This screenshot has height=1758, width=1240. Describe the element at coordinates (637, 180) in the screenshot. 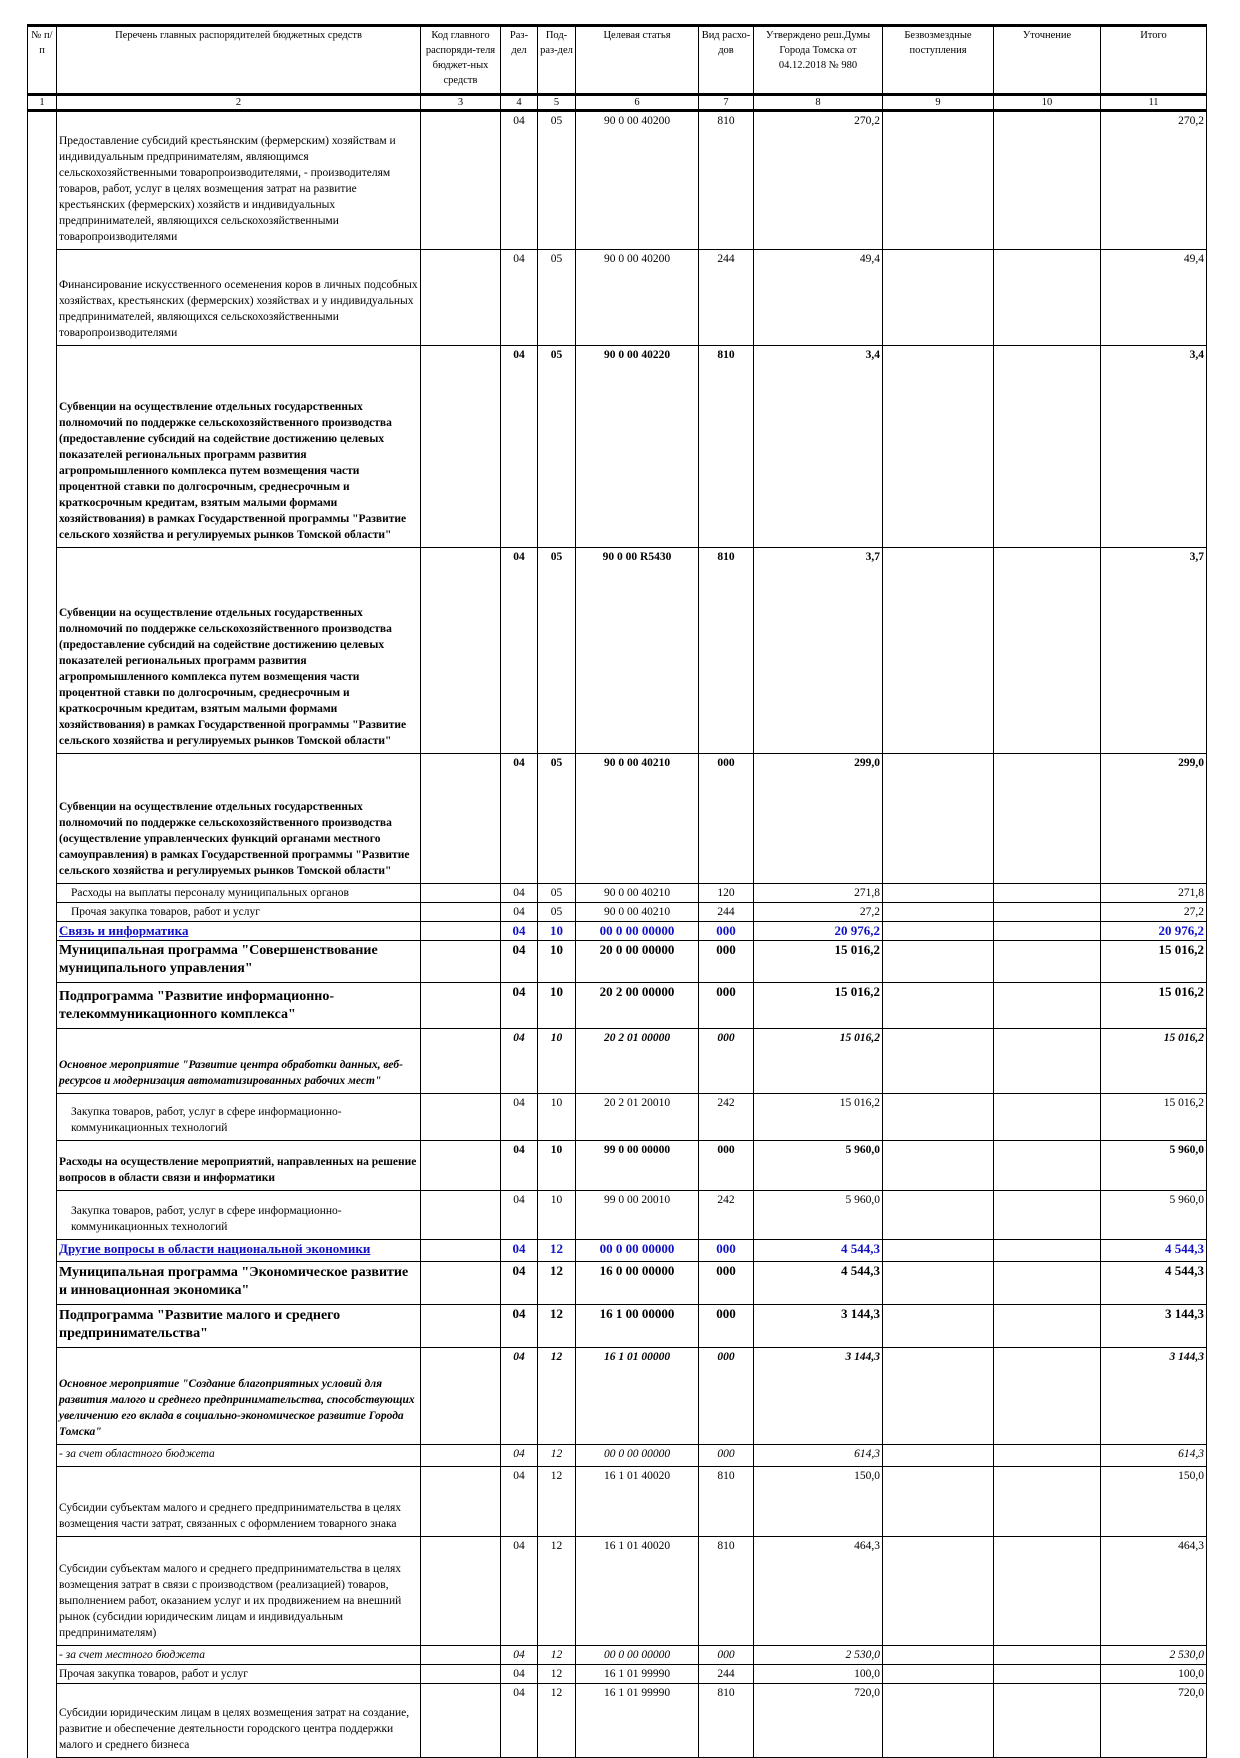

I see `cell-target-article: 90 0 00 40200` at that location.